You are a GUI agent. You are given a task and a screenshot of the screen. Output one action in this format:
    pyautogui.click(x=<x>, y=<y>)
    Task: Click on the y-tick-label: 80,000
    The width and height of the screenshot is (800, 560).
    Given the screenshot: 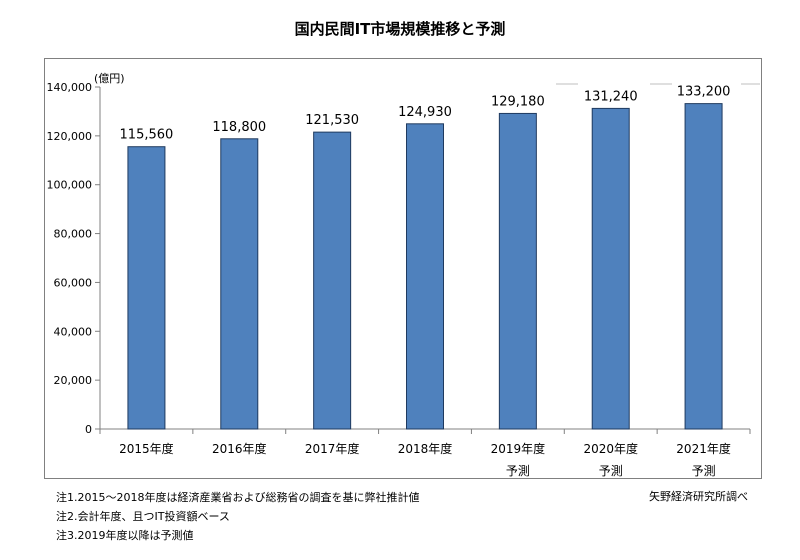 What is the action you would take?
    pyautogui.click(x=73, y=234)
    